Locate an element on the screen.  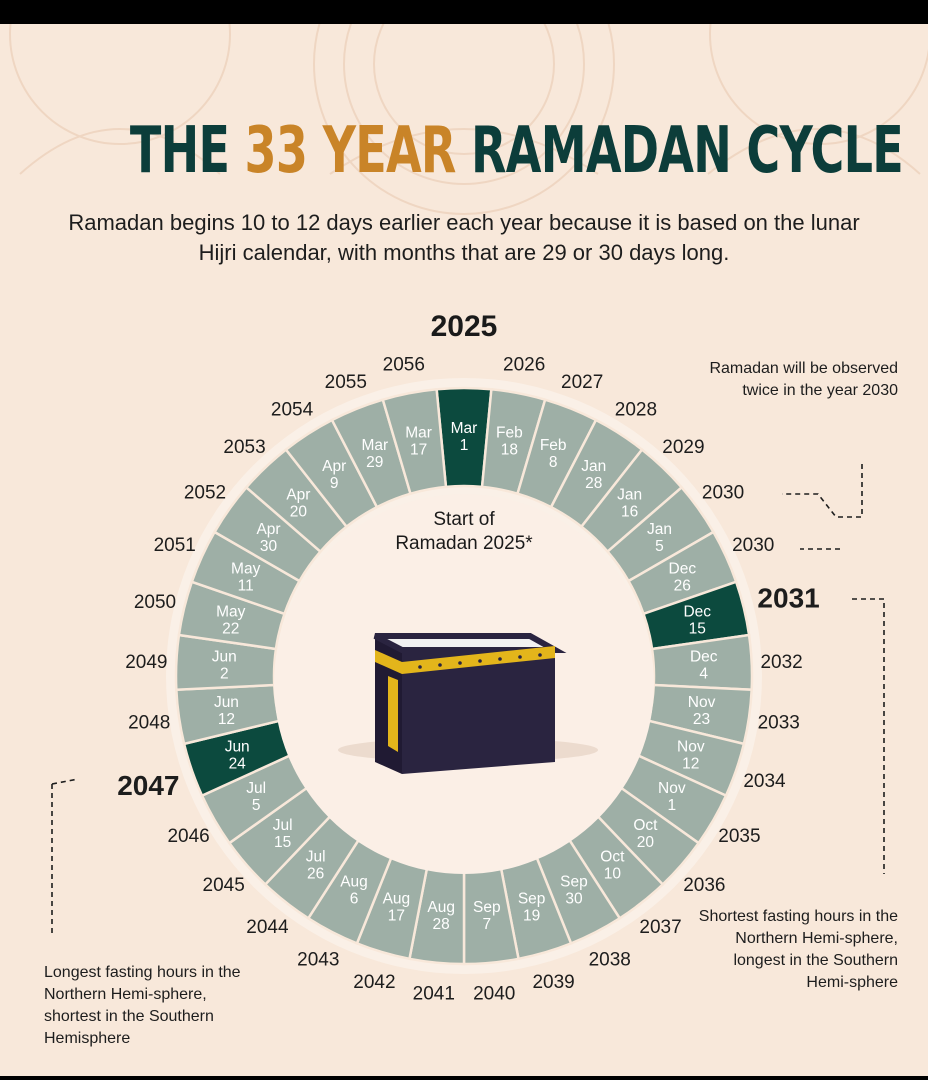
year-label-2031: 2031 is located at coordinates (788, 597).